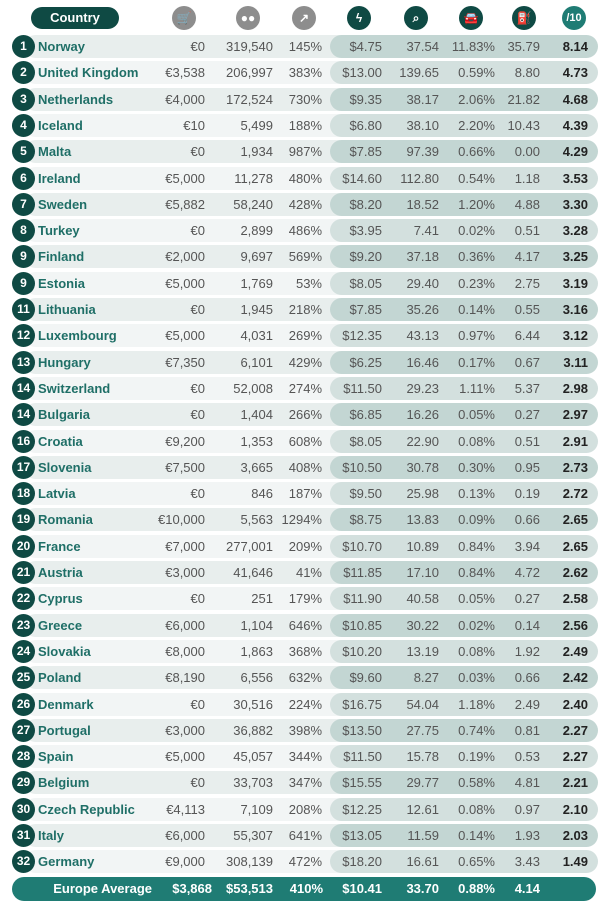 The image size is (608, 907). I want to click on chargers-cell: 0.00, so click(527, 152).